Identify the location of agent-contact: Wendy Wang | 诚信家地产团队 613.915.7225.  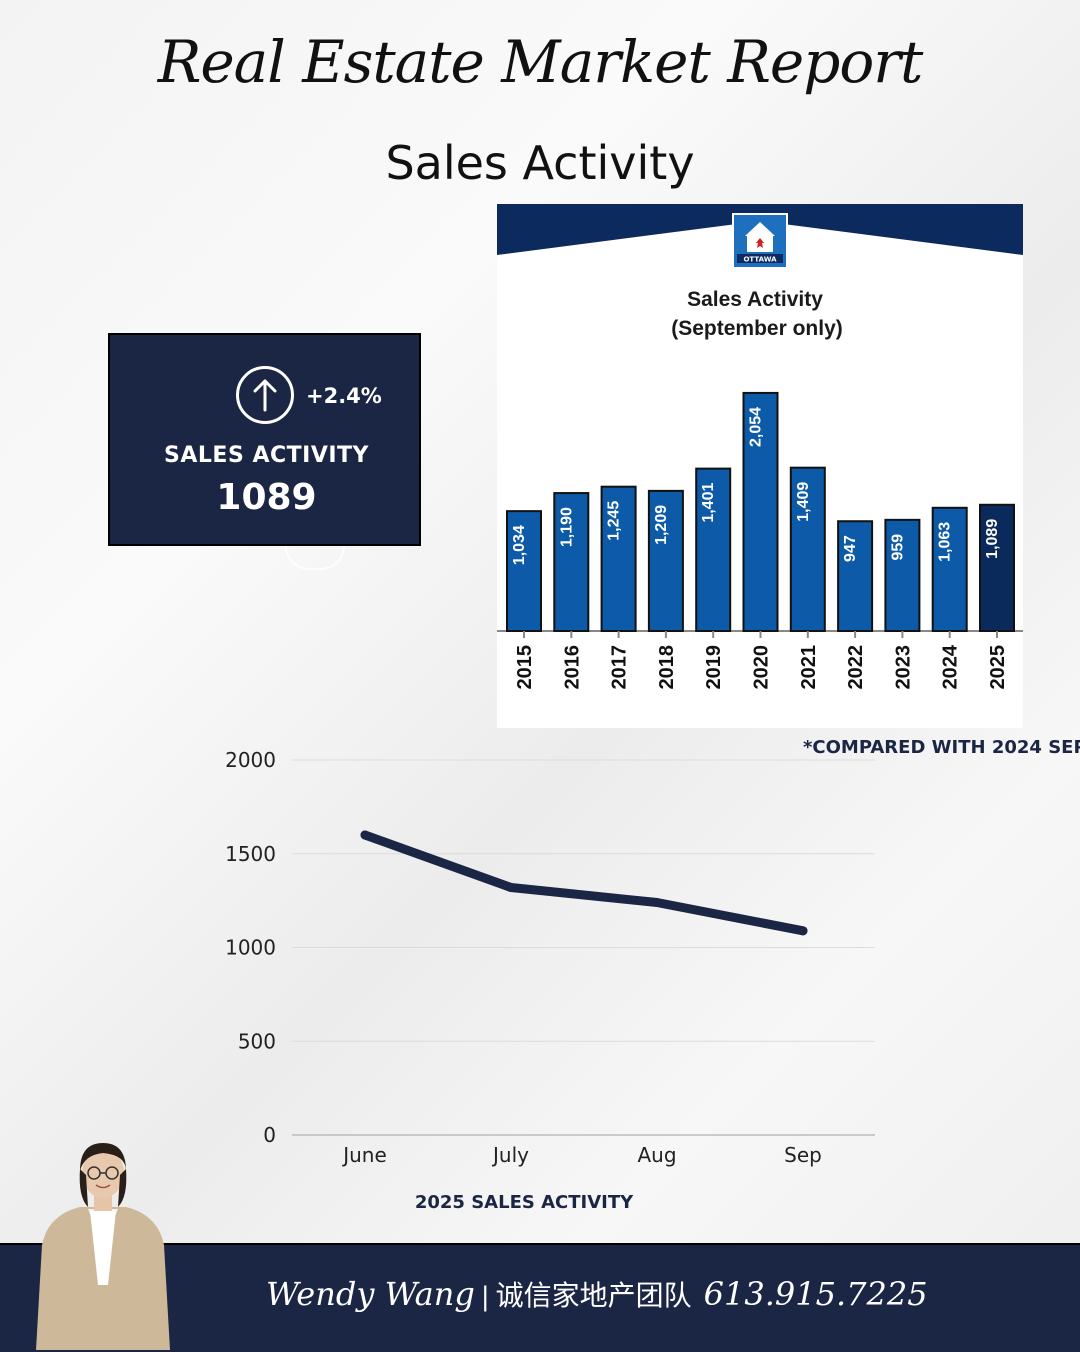
(597, 1294).